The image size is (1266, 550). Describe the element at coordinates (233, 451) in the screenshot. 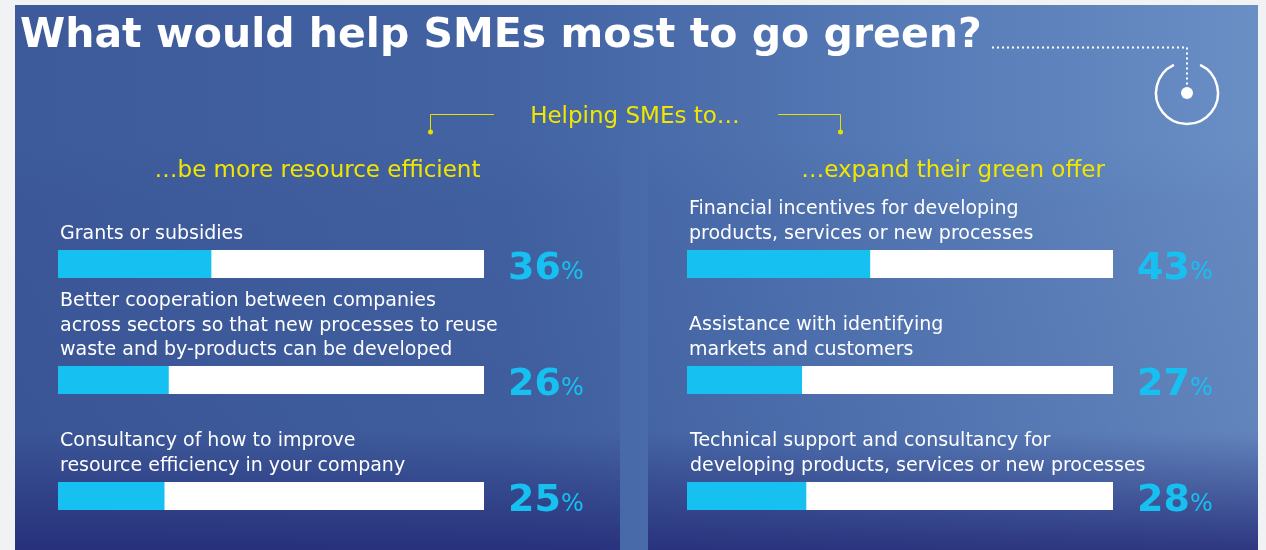

I see `y-tick-label: Consultancy of how to improve resource efficiency in your company` at that location.